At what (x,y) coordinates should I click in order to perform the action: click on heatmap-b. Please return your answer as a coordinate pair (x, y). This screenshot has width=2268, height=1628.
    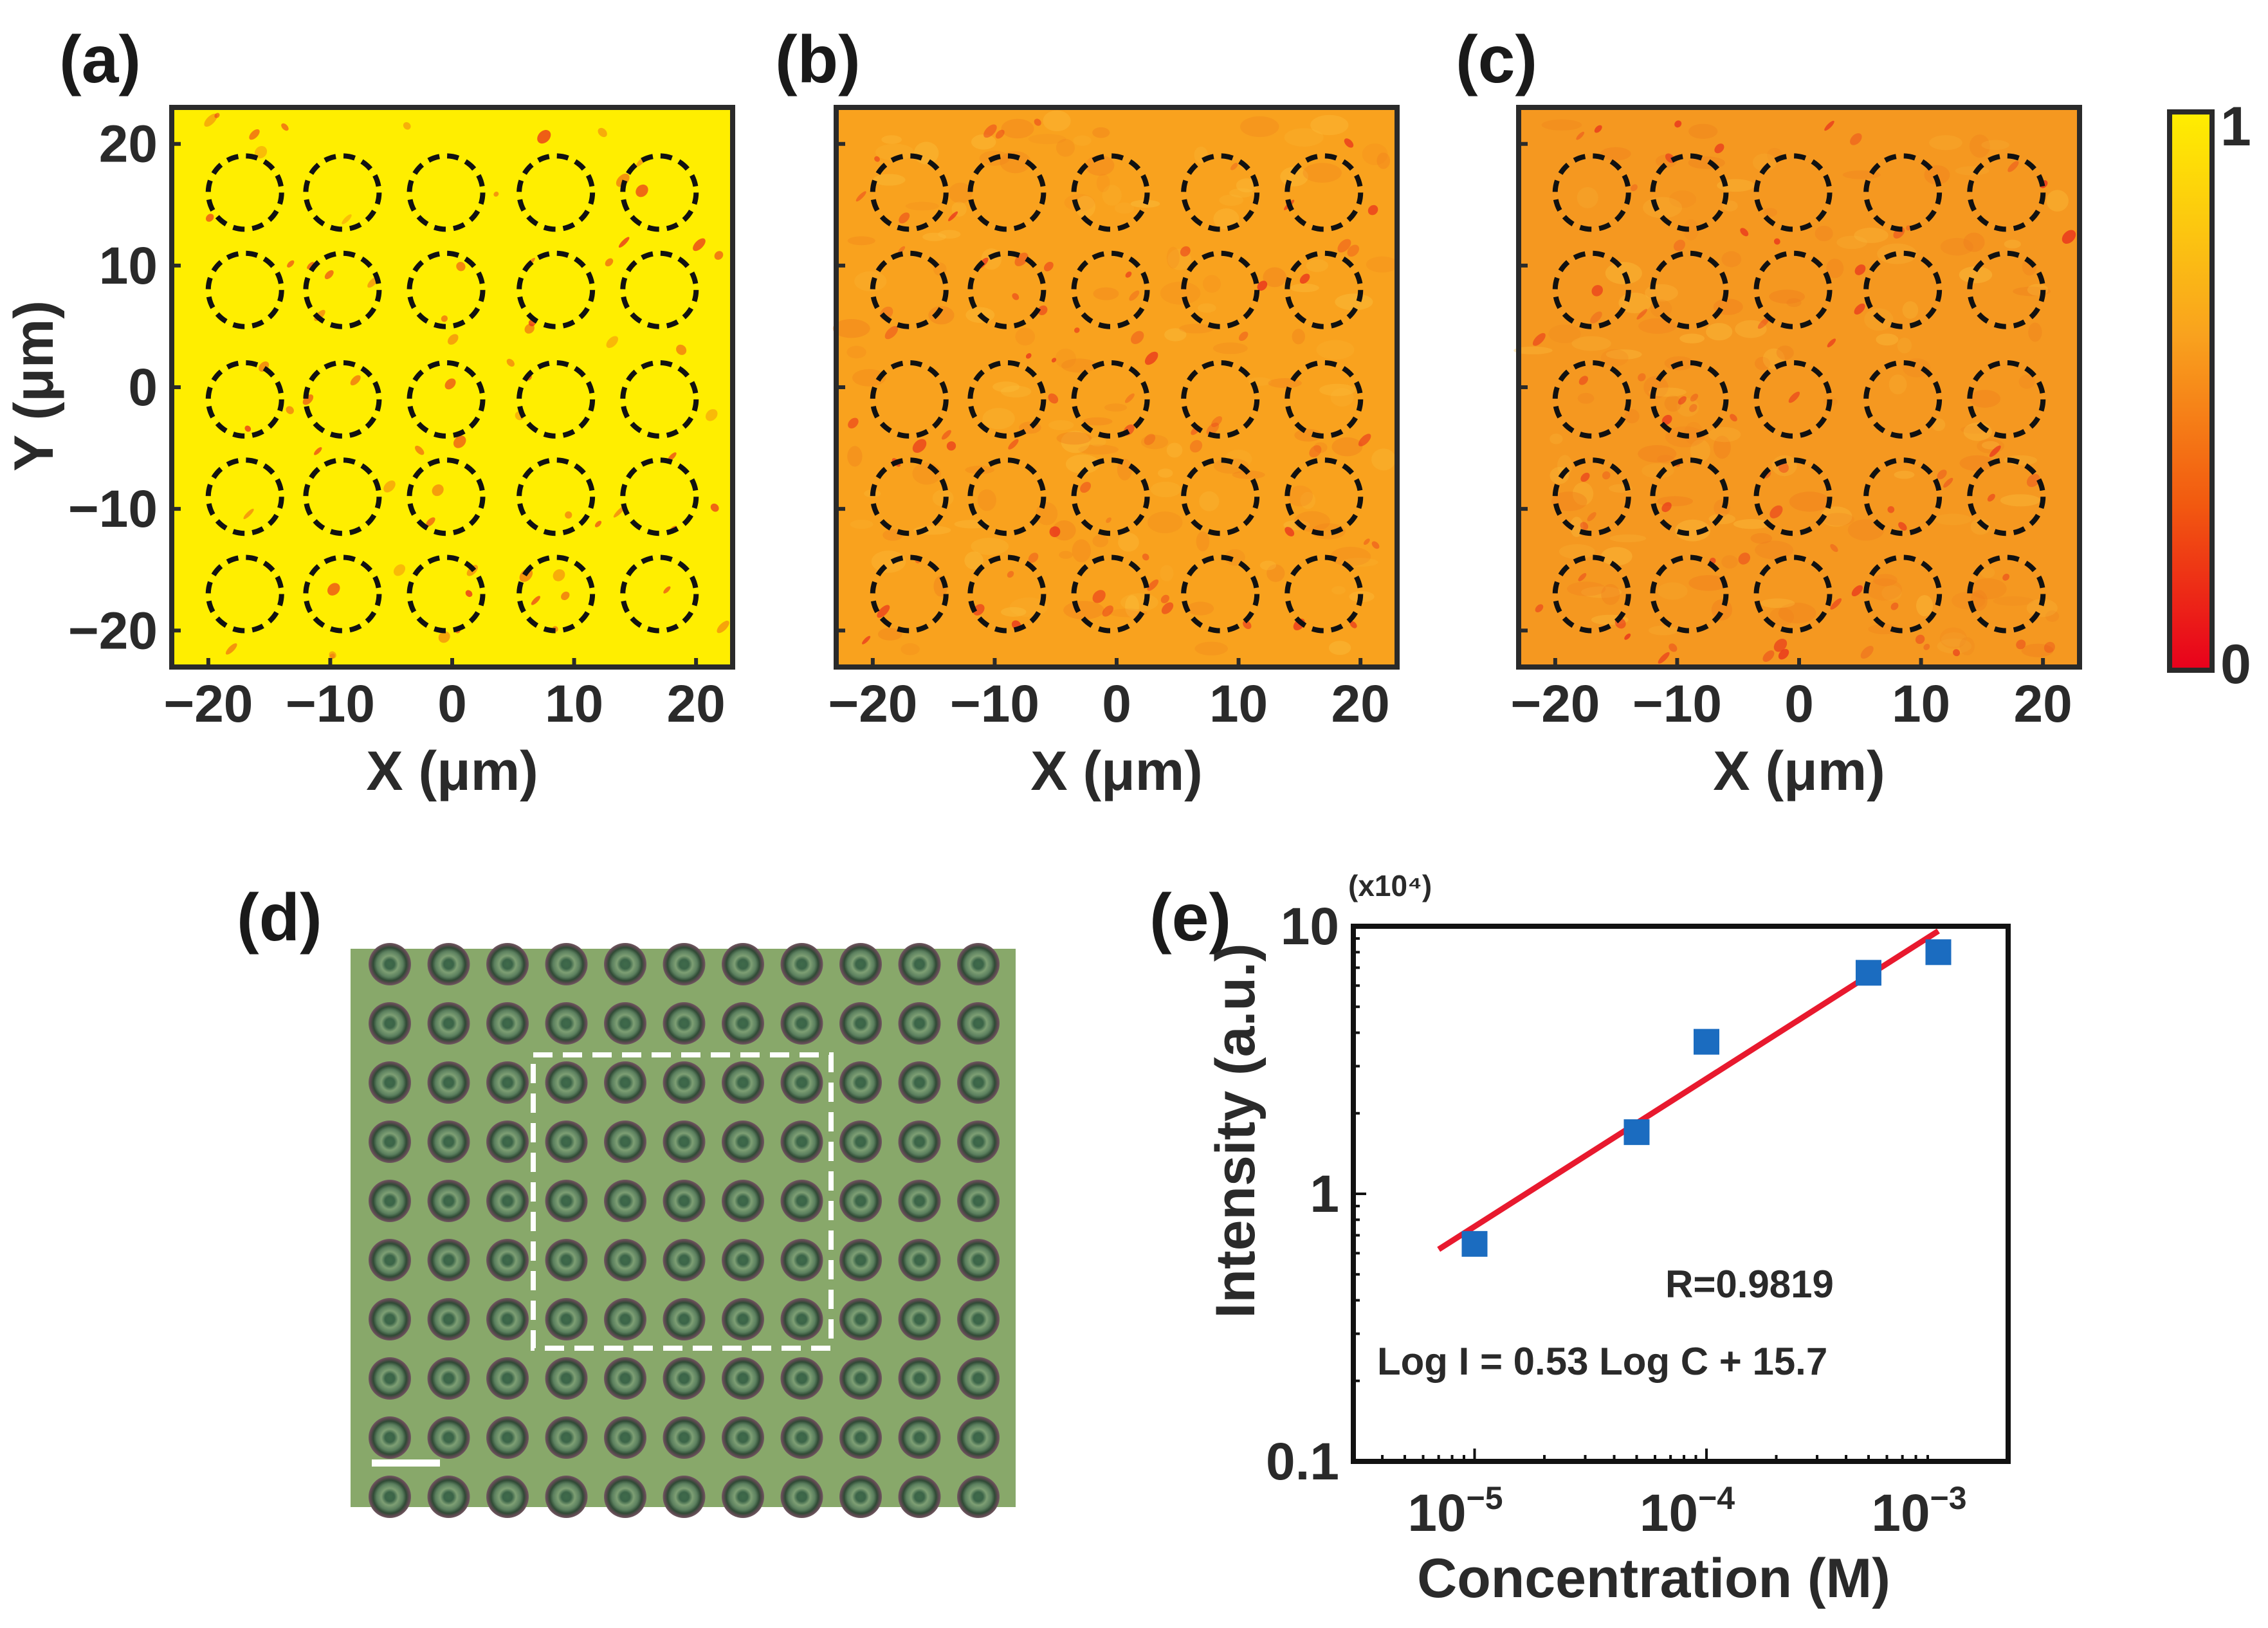
    Looking at the image, I should click on (1116, 387).